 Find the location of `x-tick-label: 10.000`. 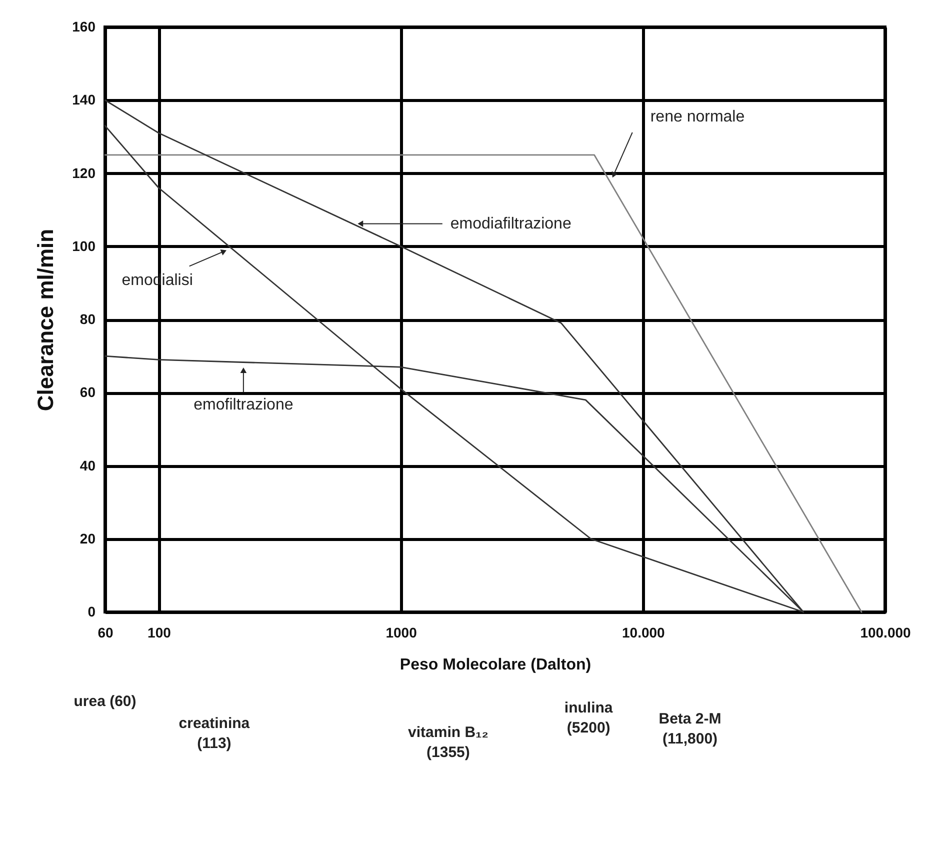

x-tick-label: 10.000 is located at coordinates (644, 632).